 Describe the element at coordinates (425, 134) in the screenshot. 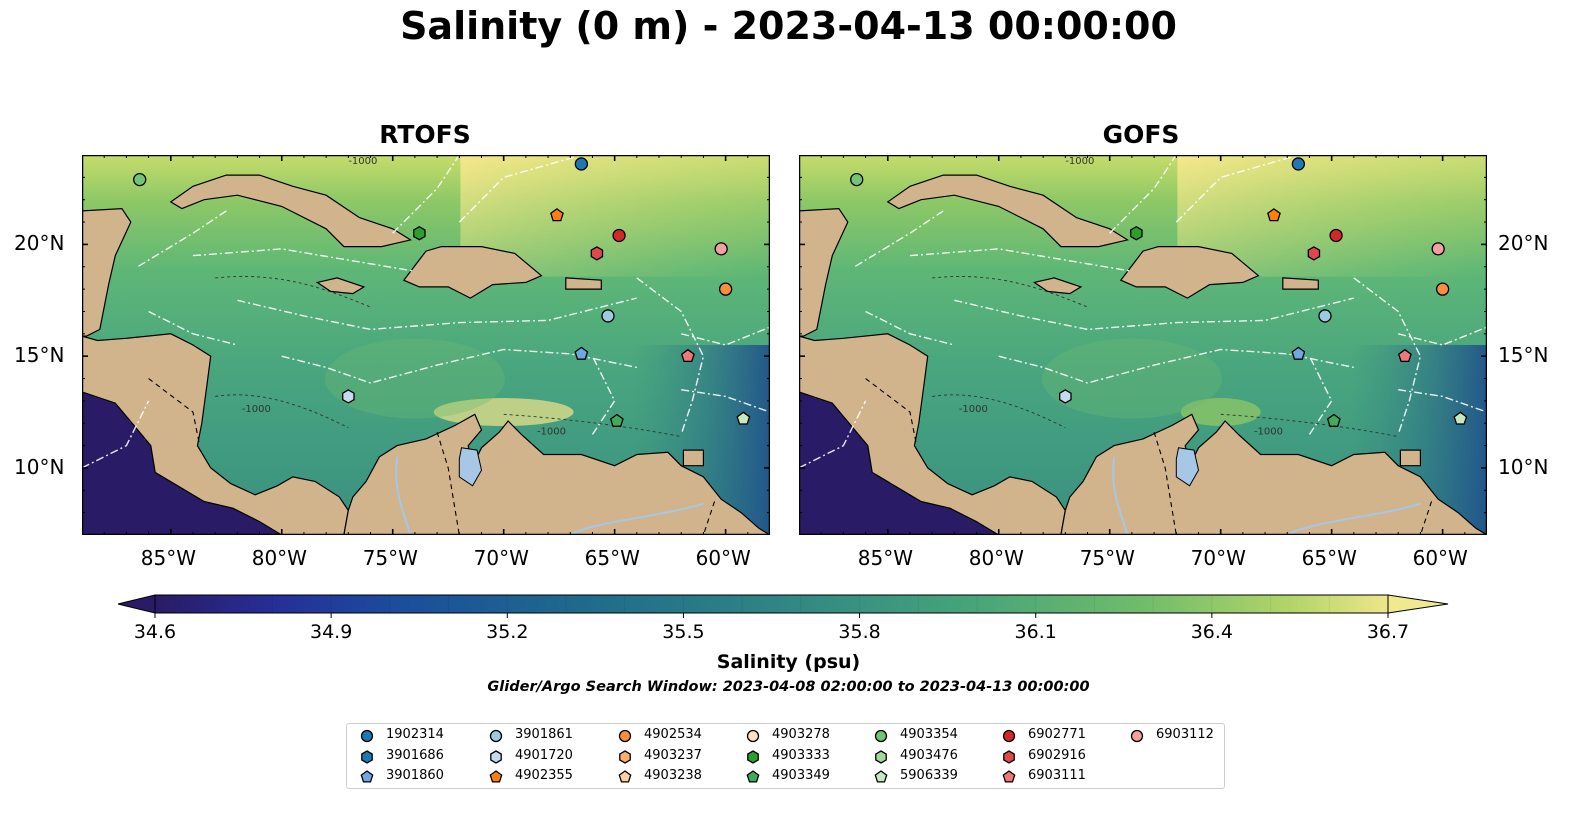

I see `panel-title-rtofs: RTOFS` at that location.